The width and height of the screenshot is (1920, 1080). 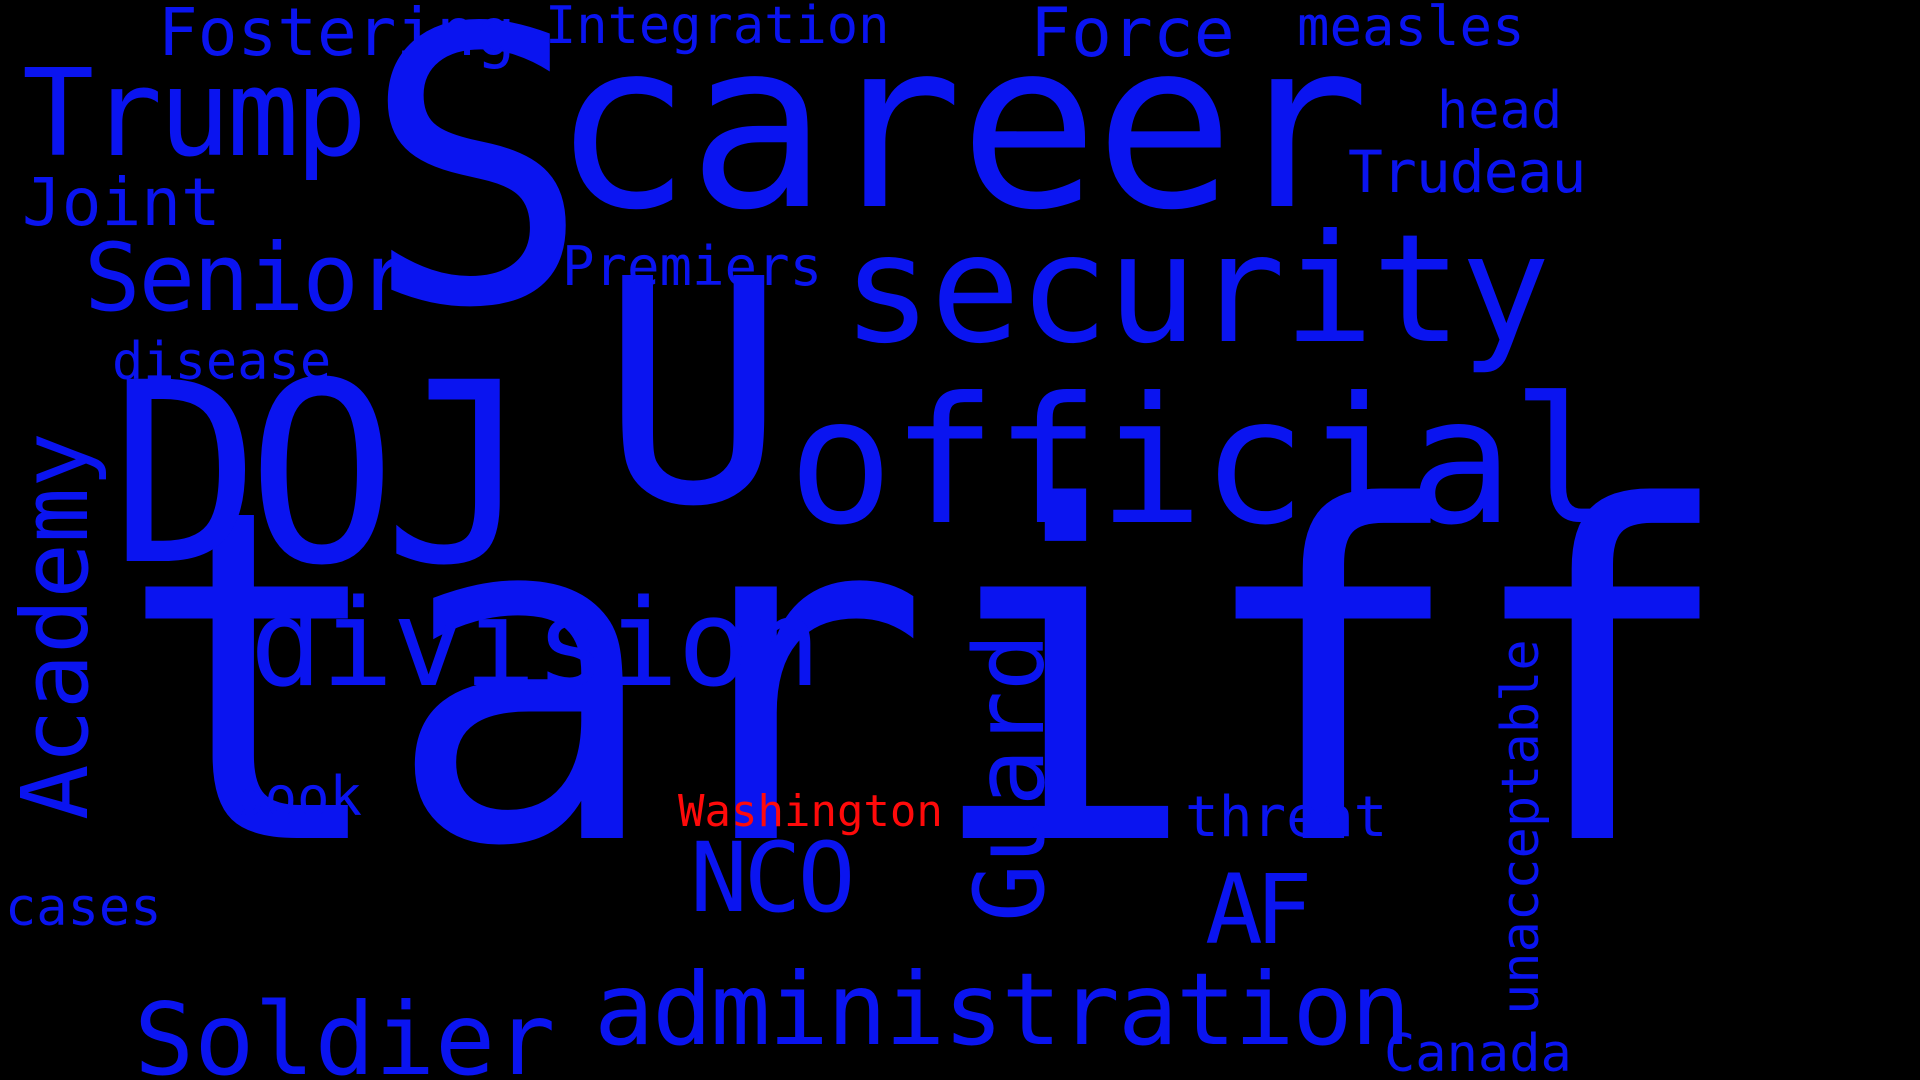 What do you see at coordinates (1478, 1052) in the screenshot?
I see `word-canada: Canada` at bounding box center [1478, 1052].